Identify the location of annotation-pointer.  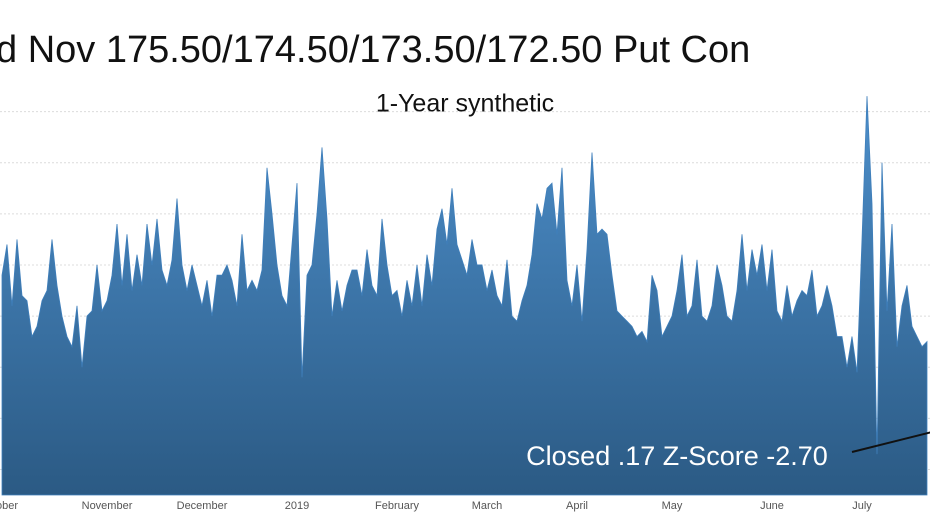
(890, 442).